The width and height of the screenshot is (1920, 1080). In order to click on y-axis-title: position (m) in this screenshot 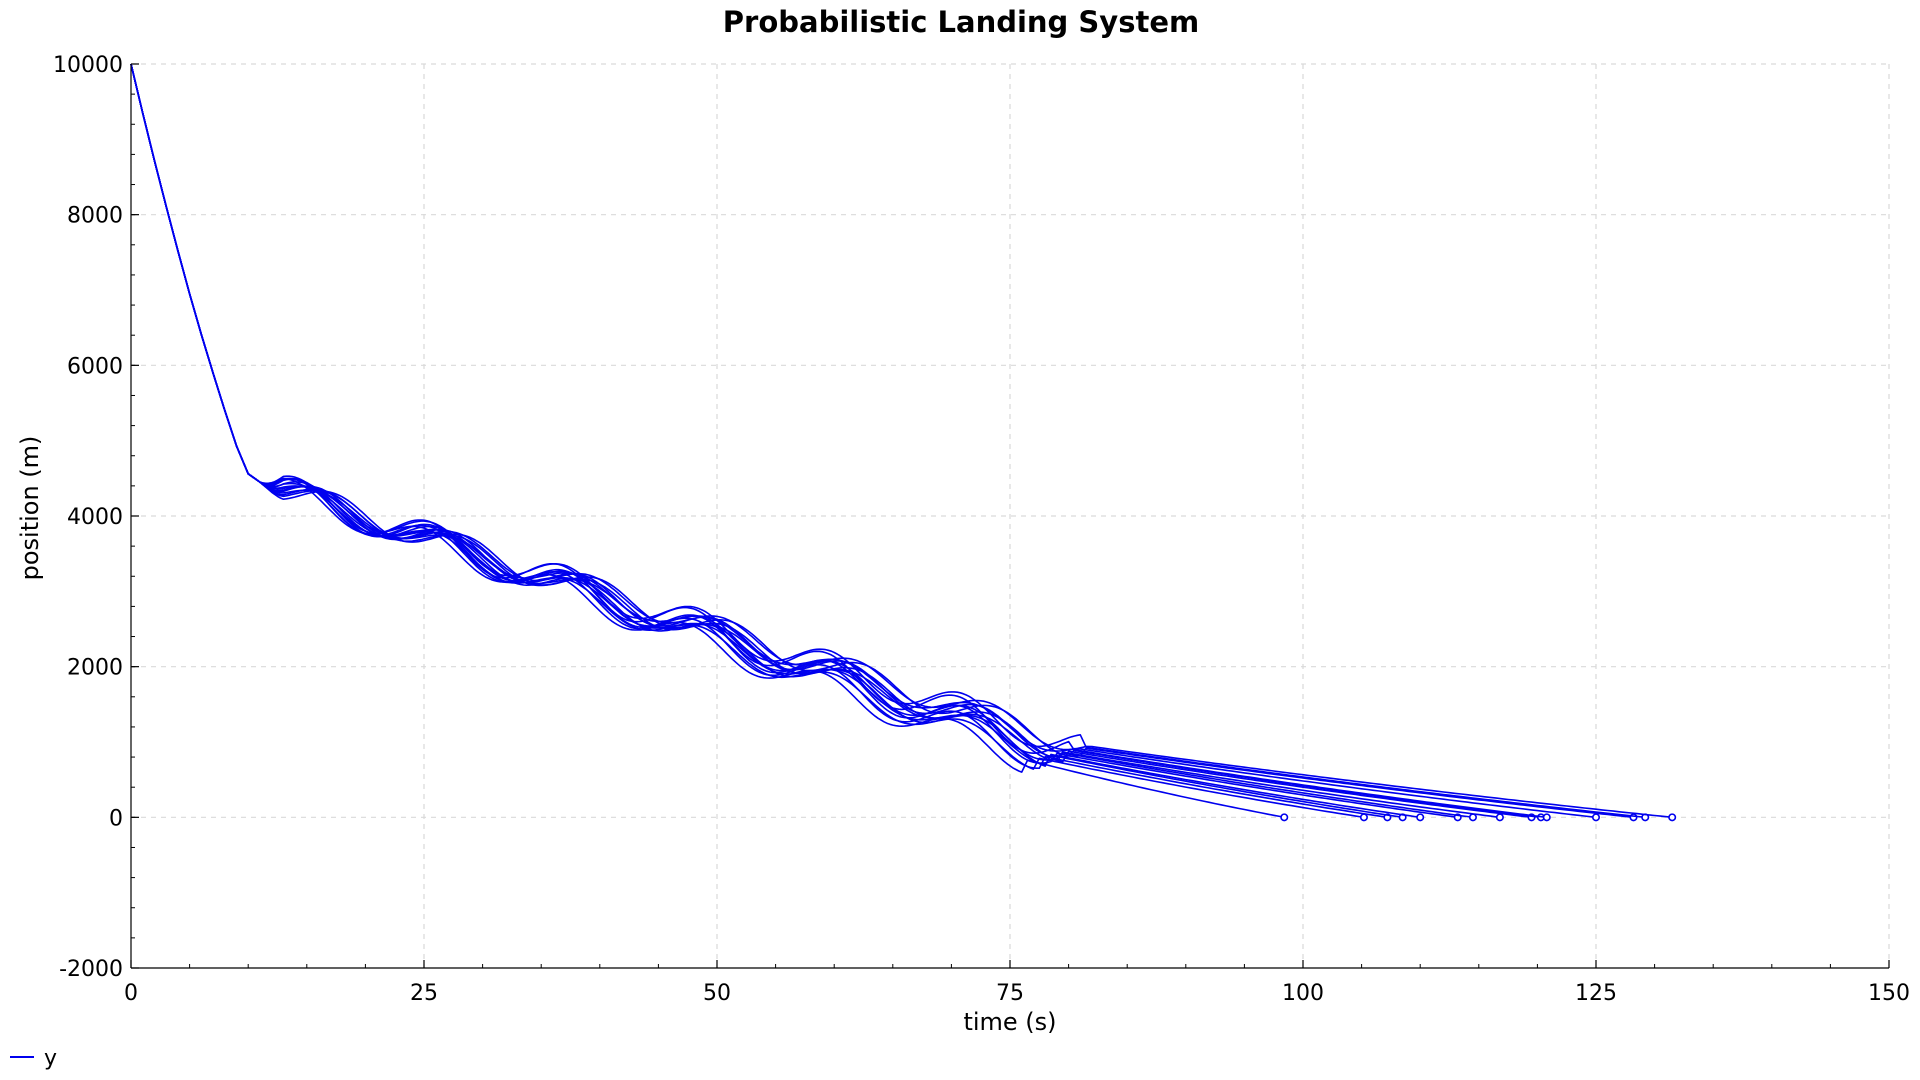, I will do `click(30, 508)`.